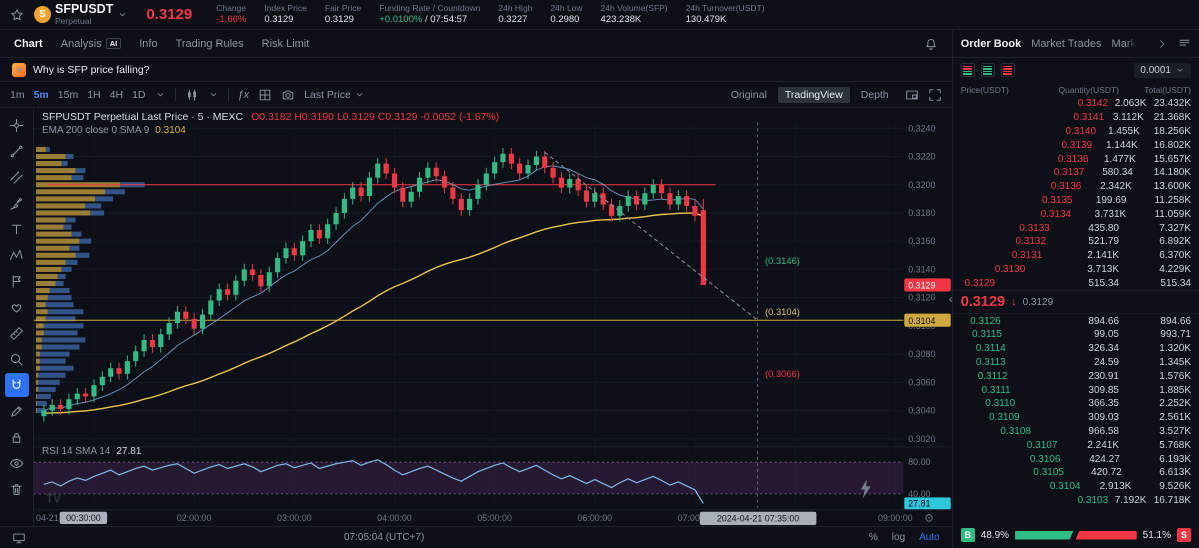  What do you see at coordinates (1081, 335) in the screenshot?
I see `bid-row: 0.3115 99.05 993.71` at bounding box center [1081, 335].